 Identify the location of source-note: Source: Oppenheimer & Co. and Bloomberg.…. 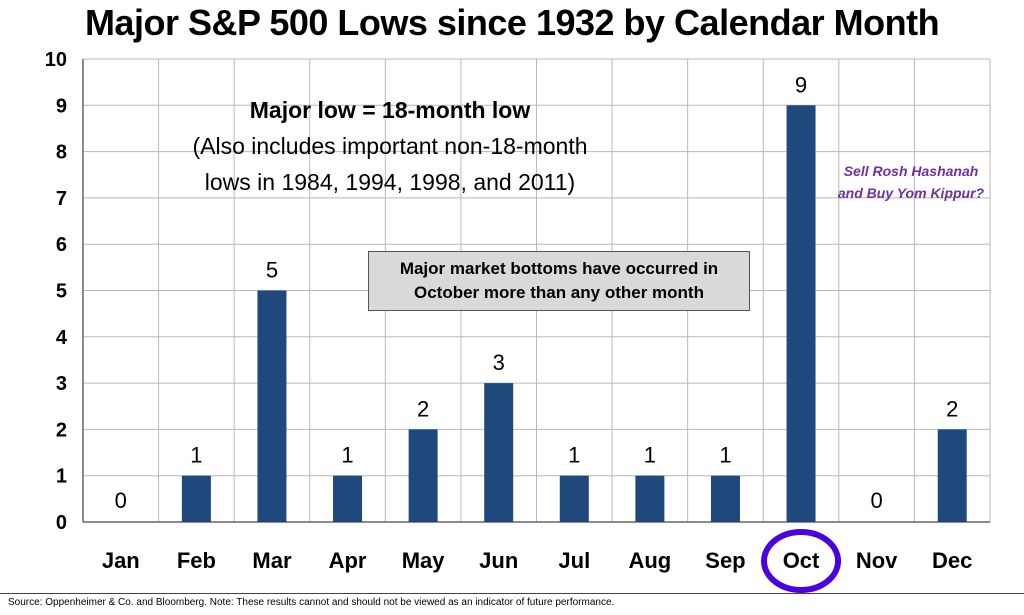
(311, 602).